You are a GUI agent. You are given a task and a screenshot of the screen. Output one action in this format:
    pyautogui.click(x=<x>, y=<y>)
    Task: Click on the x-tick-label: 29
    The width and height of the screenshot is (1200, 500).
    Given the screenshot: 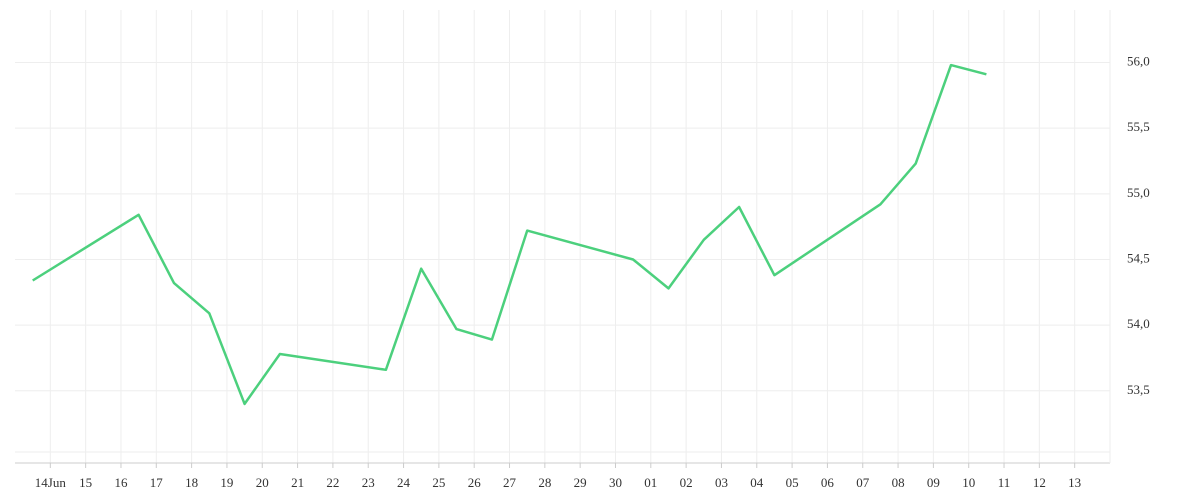 What is the action you would take?
    pyautogui.click(x=580, y=482)
    